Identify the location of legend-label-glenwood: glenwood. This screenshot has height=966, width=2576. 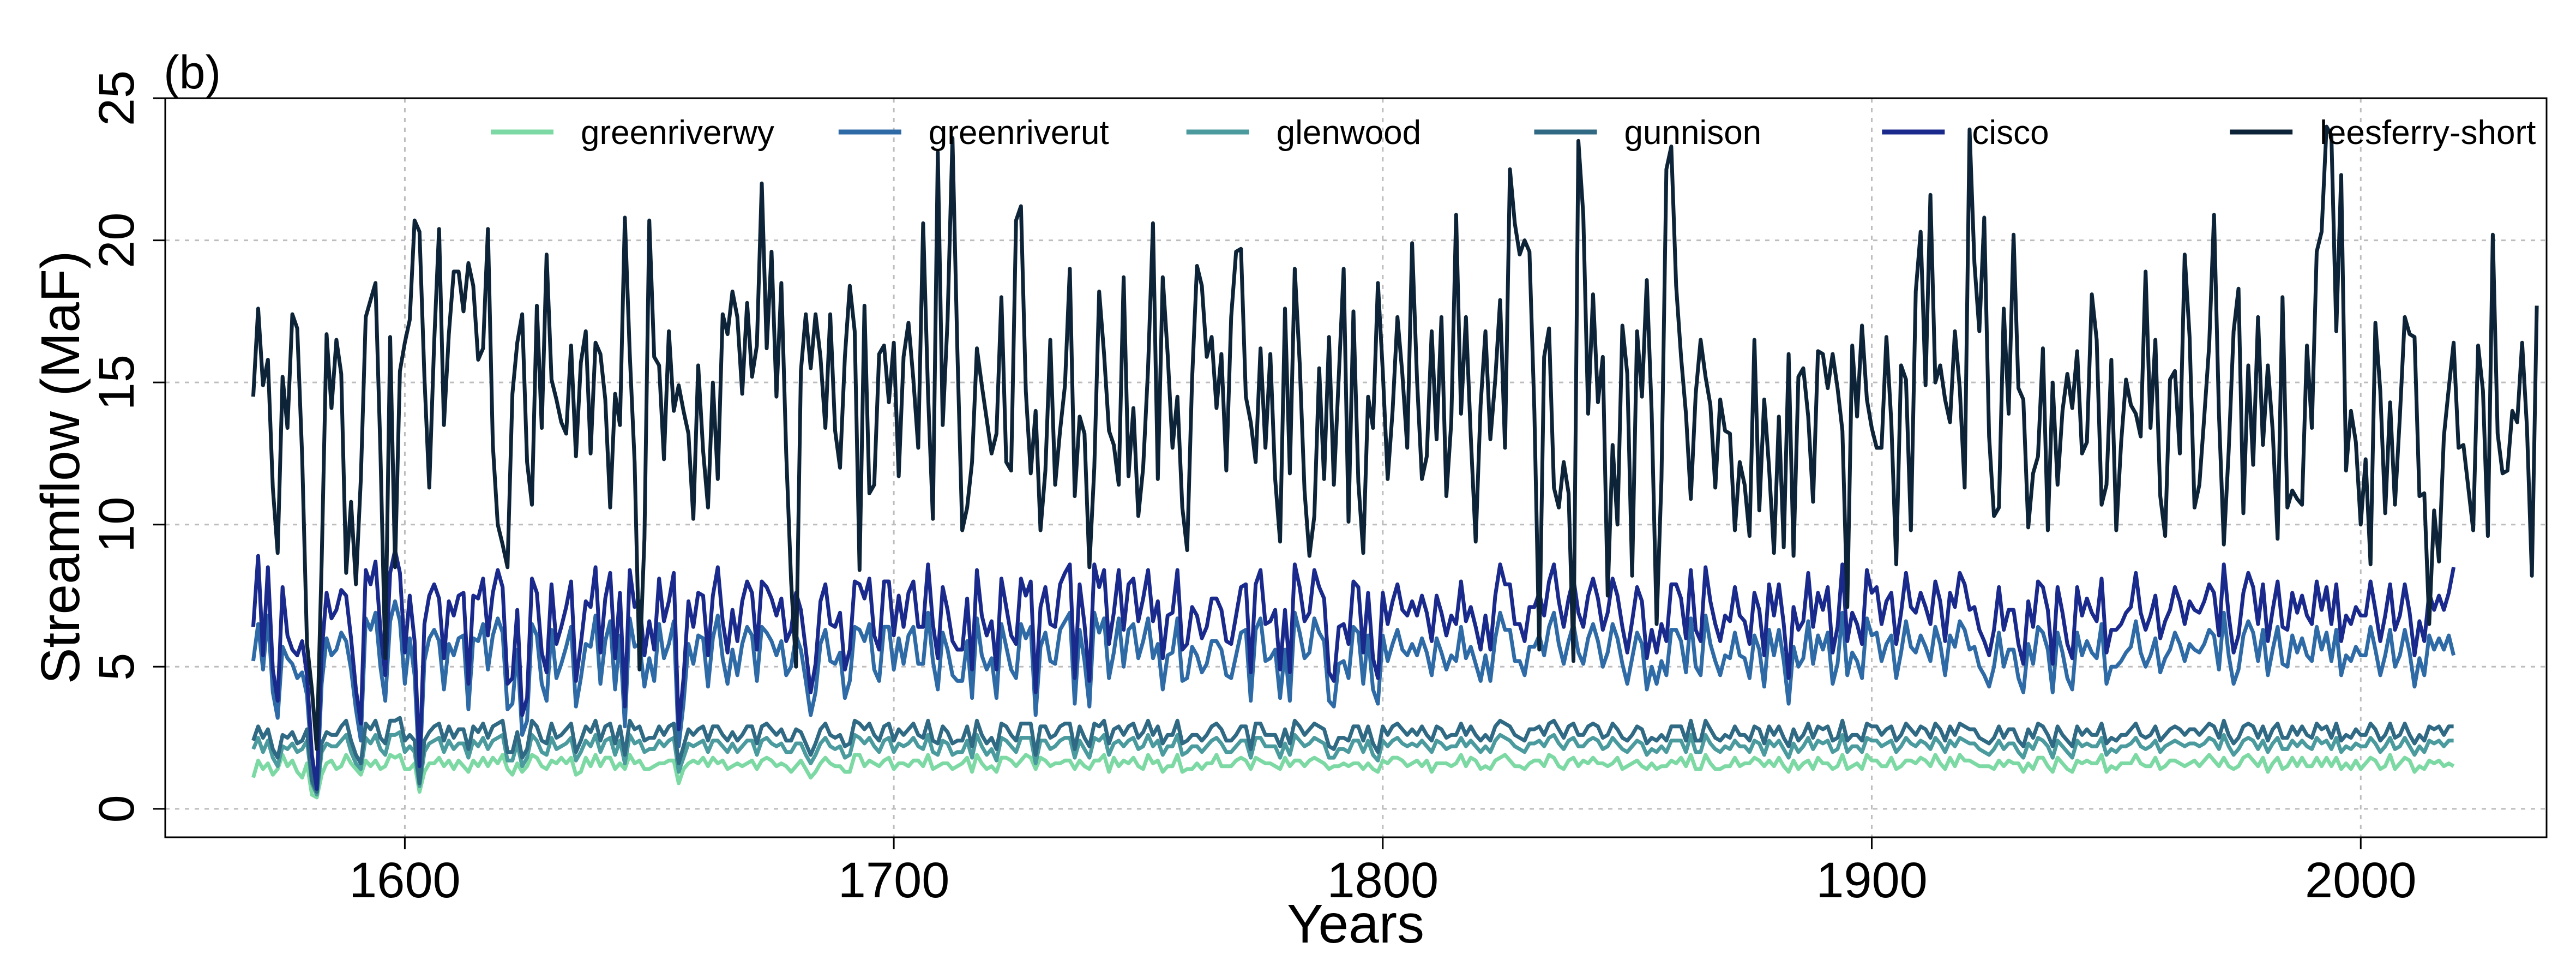
(1349, 133).